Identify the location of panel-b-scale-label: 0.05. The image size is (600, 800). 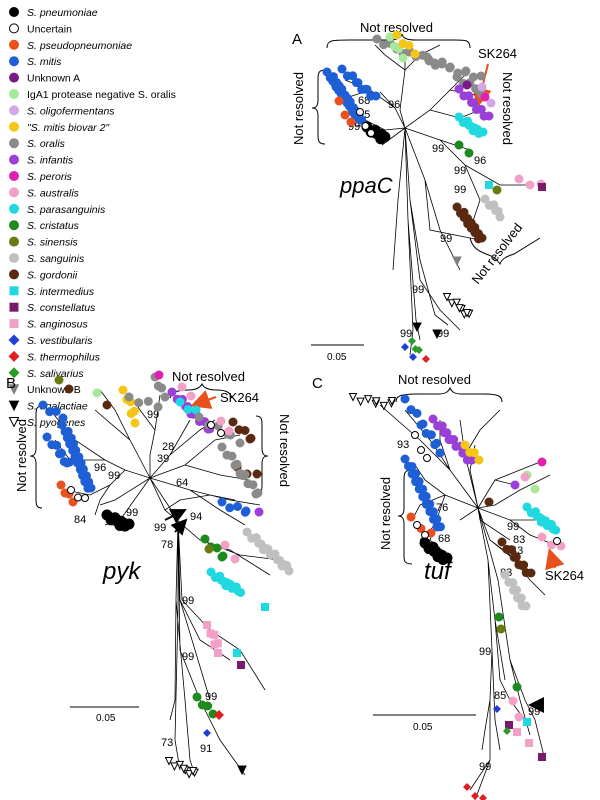
(106, 718).